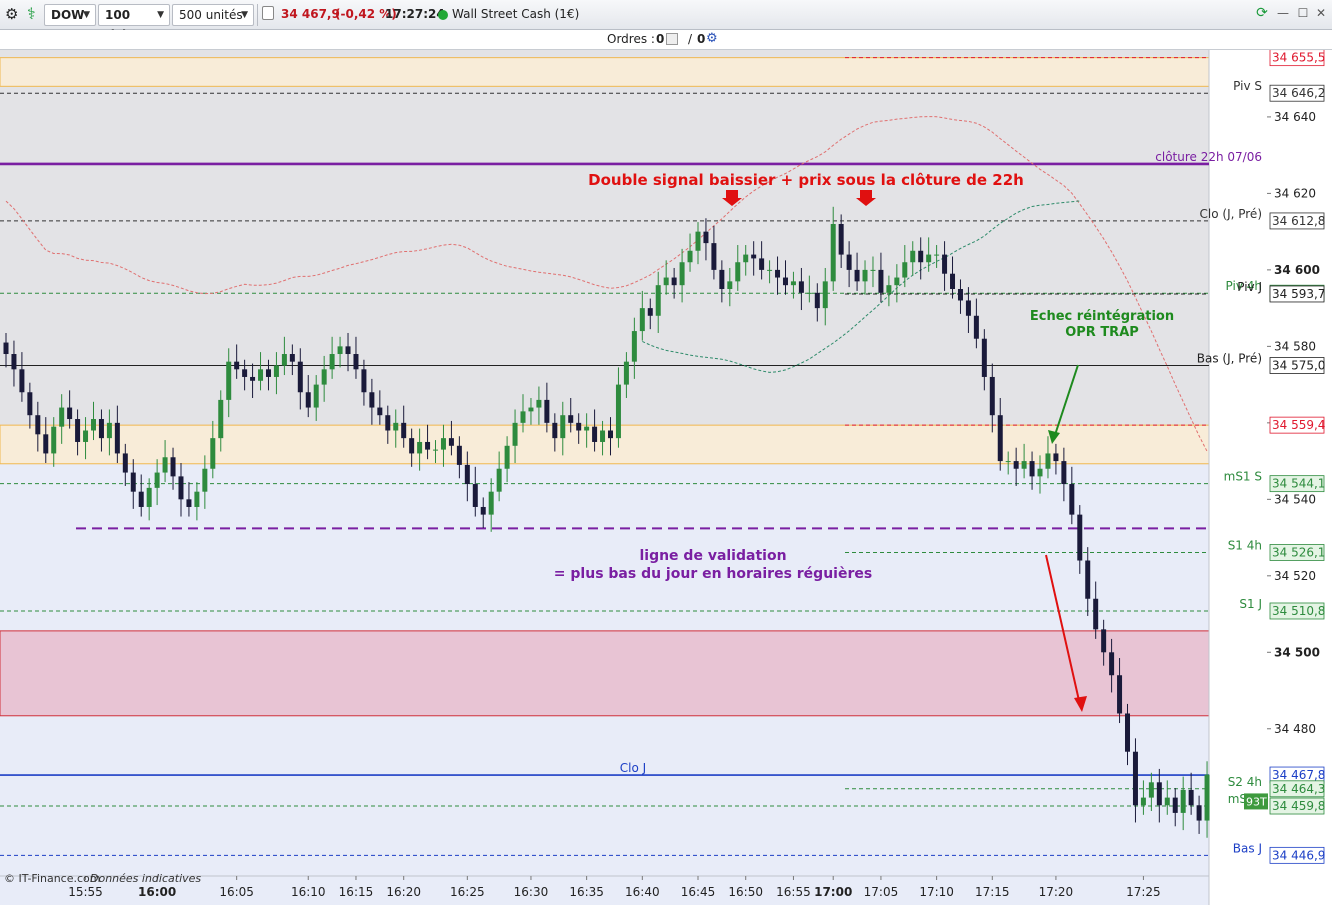 The image size is (1332, 905). What do you see at coordinates (1295, 576) in the screenshot?
I see `y-tick-label: 34 520` at bounding box center [1295, 576].